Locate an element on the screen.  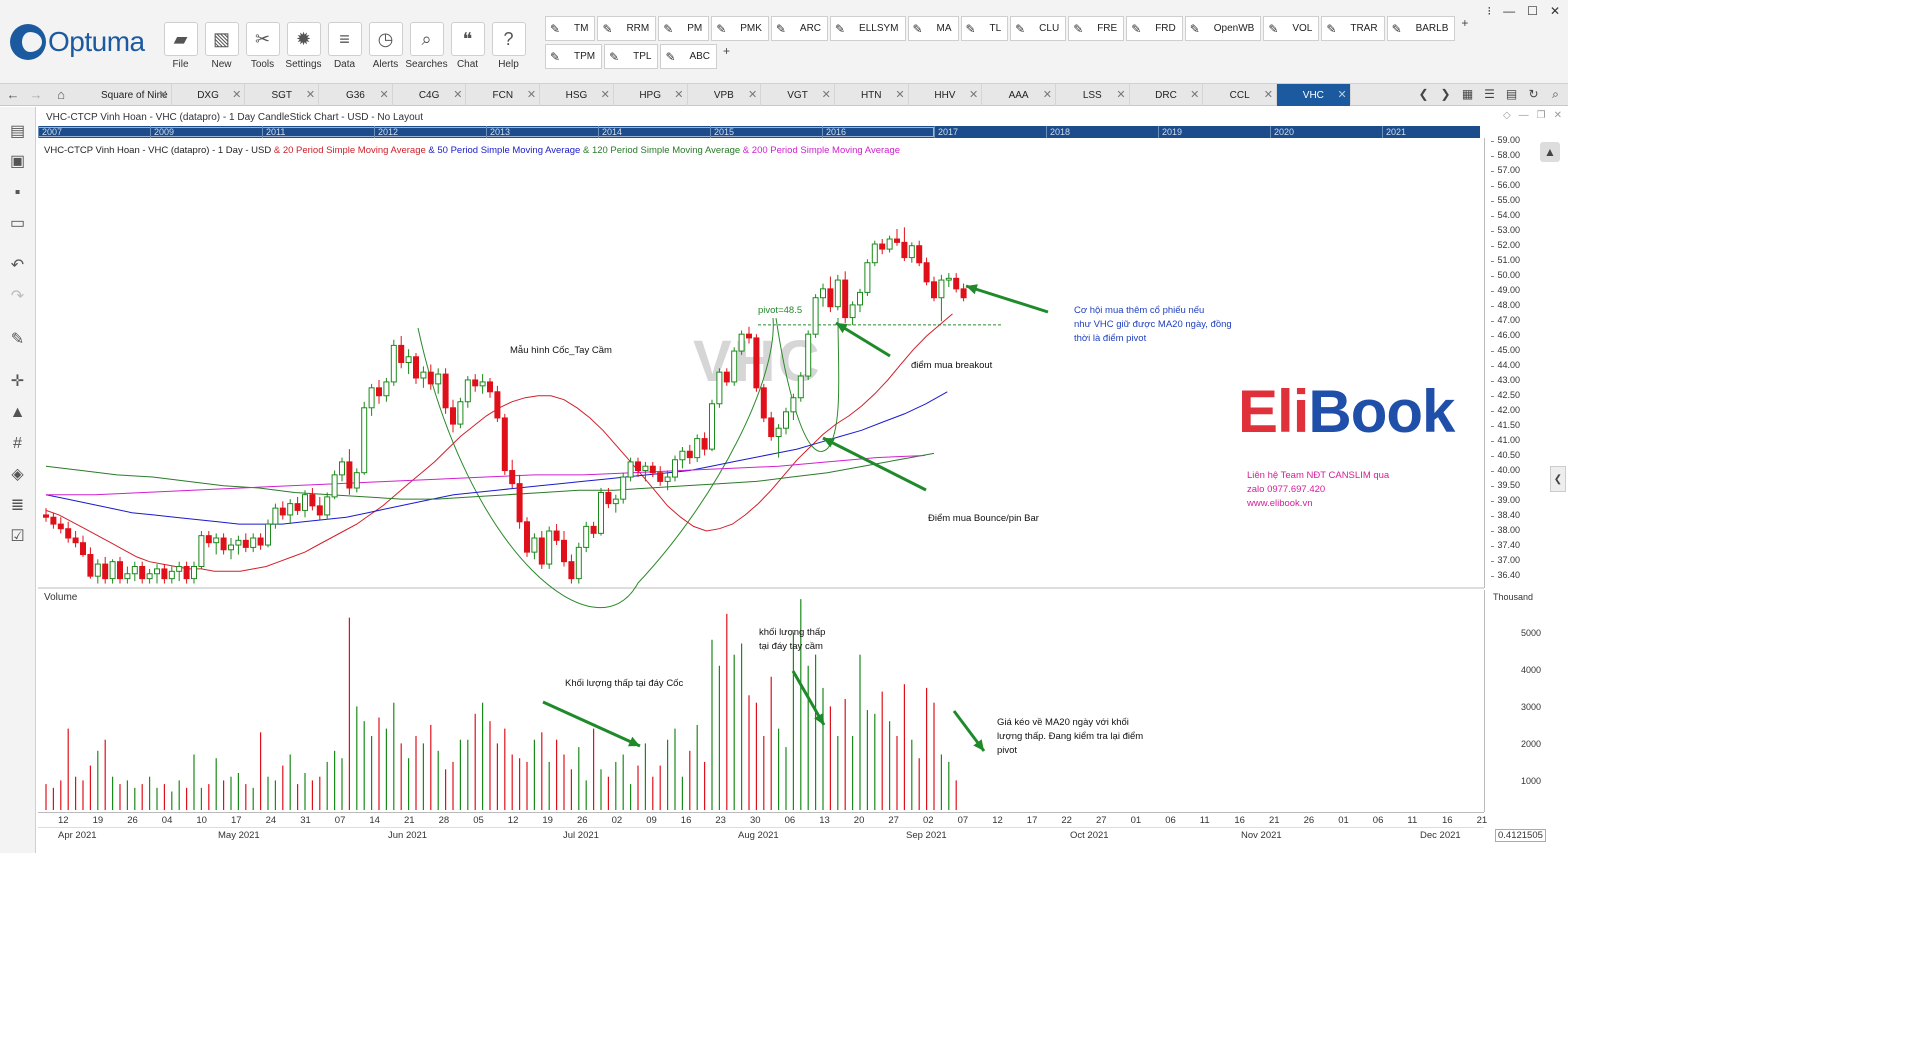
tool-vol-button: ✎ VOL is located at coordinates (1291, 28).